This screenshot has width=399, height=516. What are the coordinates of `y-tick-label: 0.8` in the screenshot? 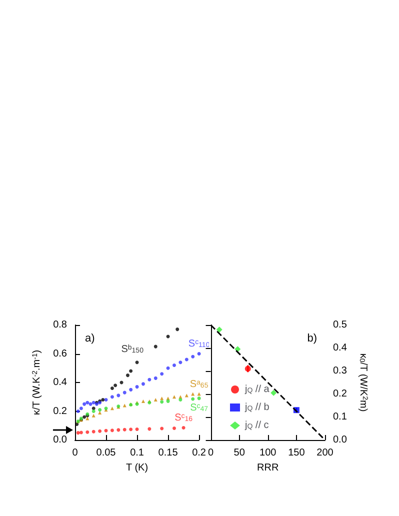 It's located at (60, 325).